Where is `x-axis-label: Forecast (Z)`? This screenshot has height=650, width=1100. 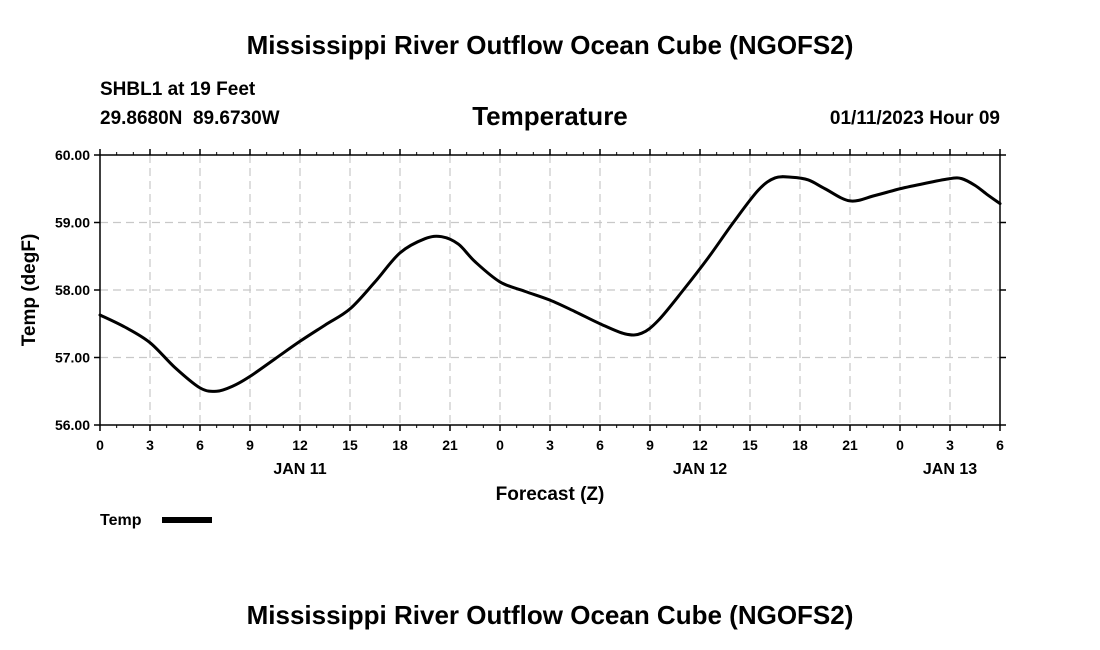
x-axis-label: Forecast (Z) is located at coordinates (550, 494).